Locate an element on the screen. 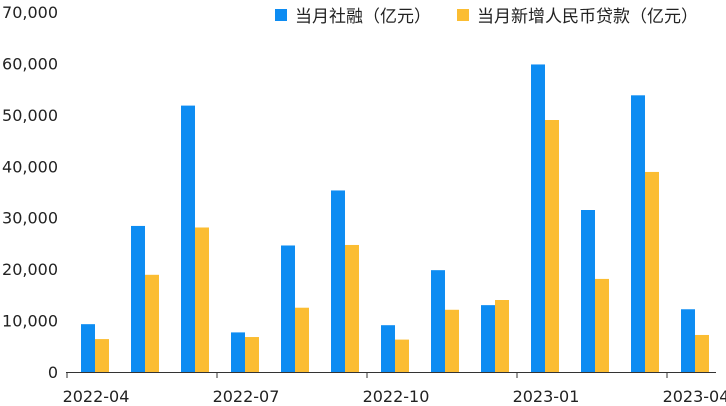 The height and width of the screenshot is (406, 726). x-tick-label: 2022-04 is located at coordinates (96, 396).